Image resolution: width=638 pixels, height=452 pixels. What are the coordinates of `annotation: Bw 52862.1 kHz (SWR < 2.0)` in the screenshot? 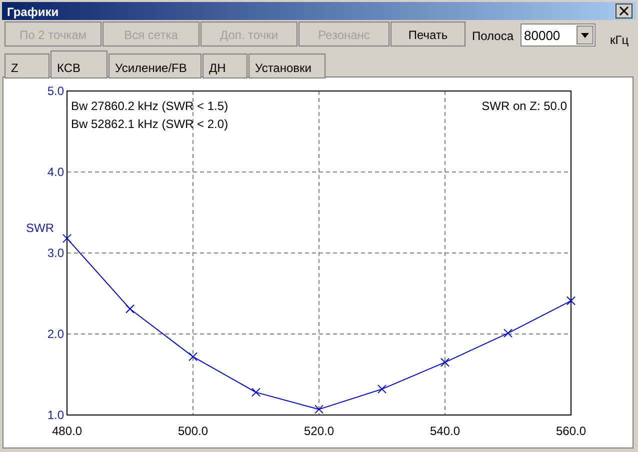 It's located at (149, 124).